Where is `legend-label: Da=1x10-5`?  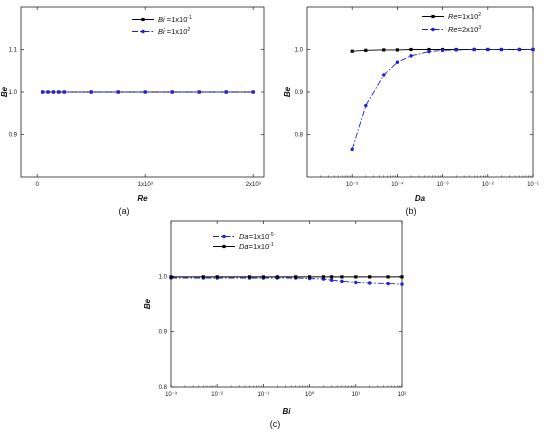 legend-label: Da=1x10-5 is located at coordinates (256, 236).